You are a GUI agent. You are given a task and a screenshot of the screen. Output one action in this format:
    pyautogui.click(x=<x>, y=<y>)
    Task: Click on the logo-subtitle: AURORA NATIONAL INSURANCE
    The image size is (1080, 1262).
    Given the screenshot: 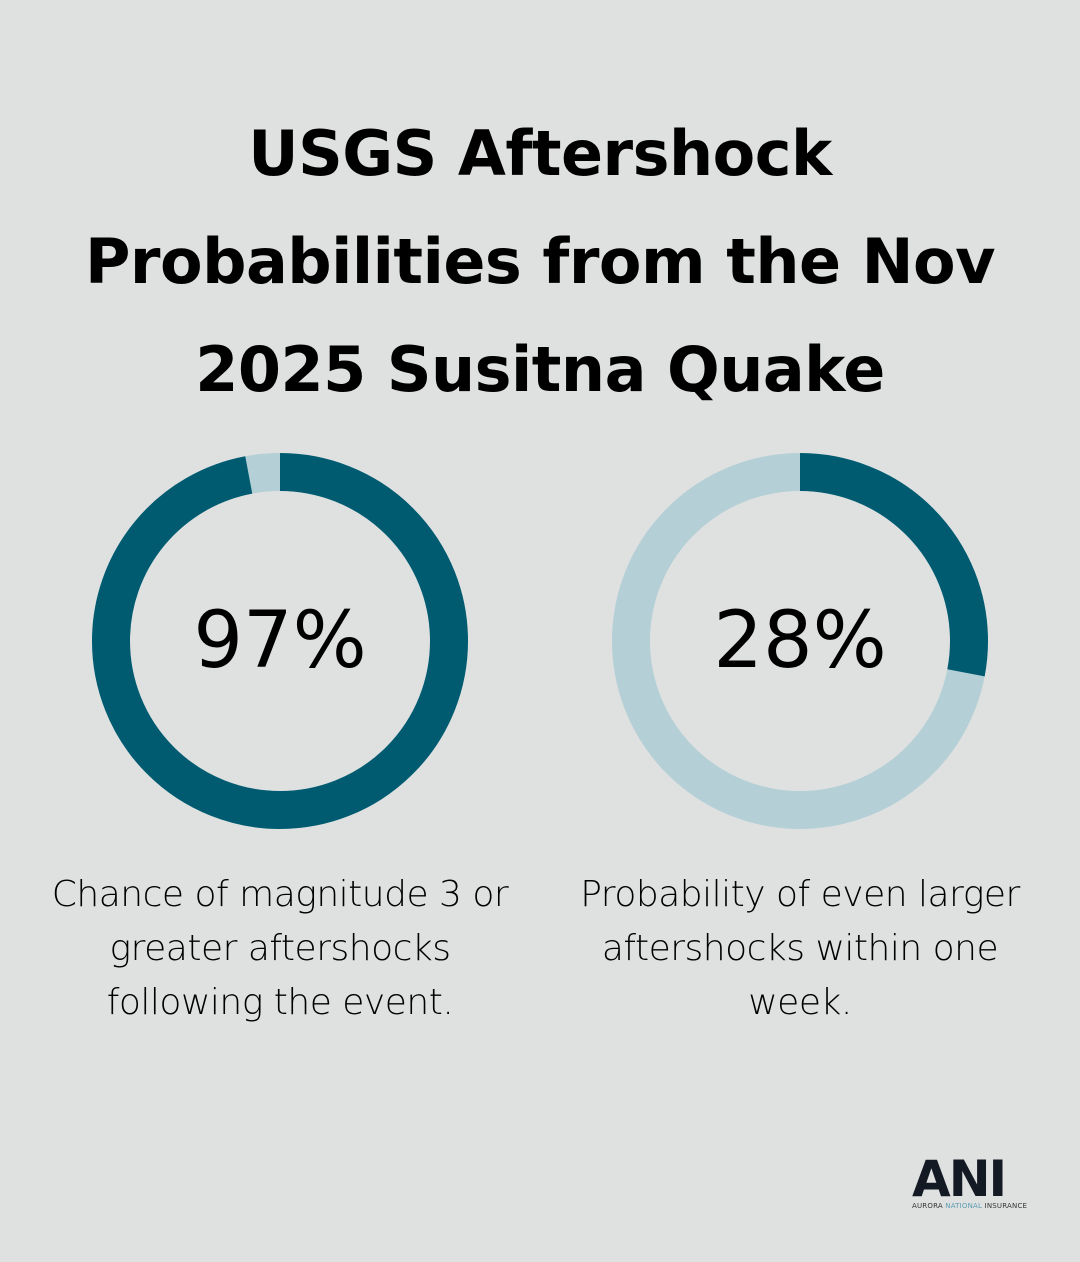 What is the action you would take?
    pyautogui.click(x=970, y=1206)
    